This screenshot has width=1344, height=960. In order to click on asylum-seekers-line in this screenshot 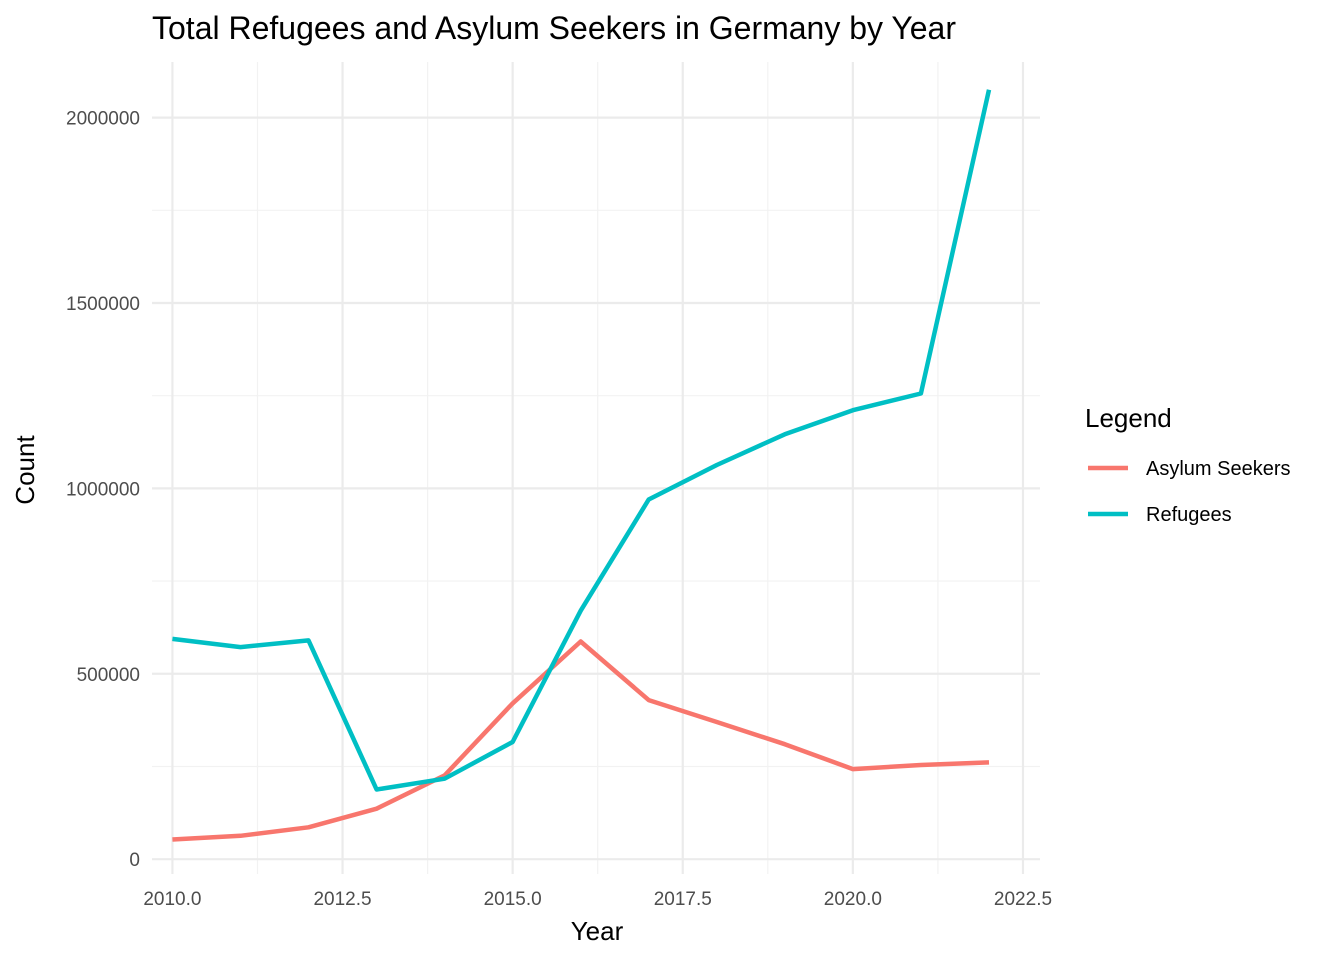, I will do `click(581, 740)`.